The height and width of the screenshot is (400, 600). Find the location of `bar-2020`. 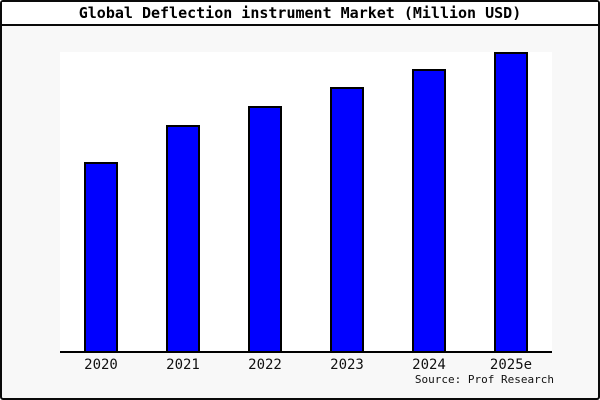

bar-2020 is located at coordinates (101, 256).